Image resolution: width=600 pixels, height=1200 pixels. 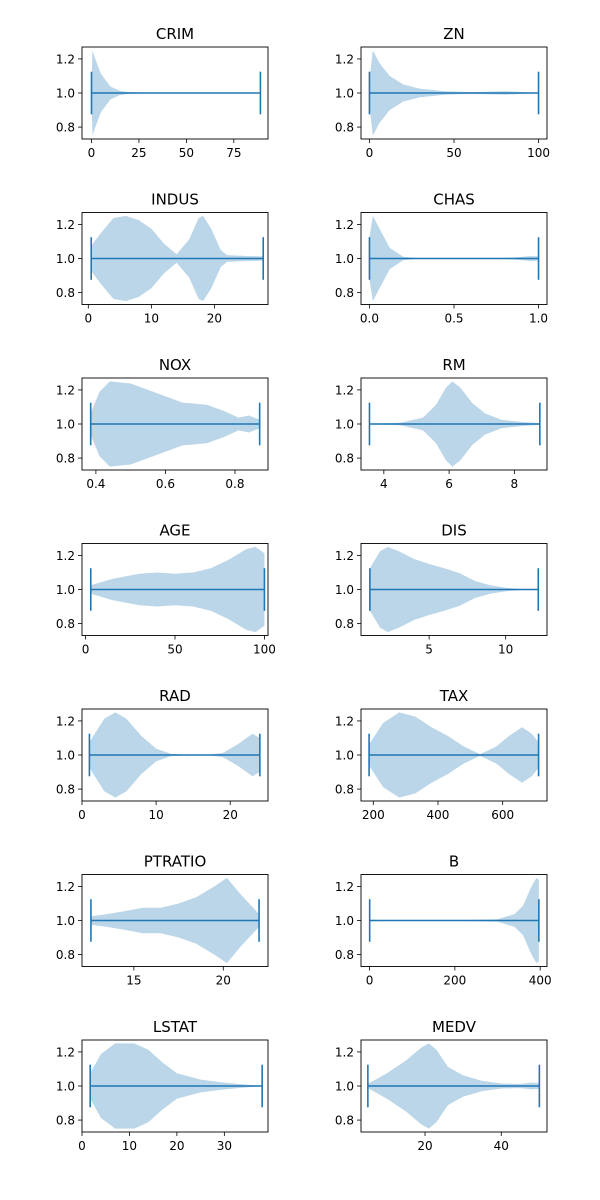 What do you see at coordinates (224, 1146) in the screenshot?
I see `x-tick-label: 30` at bounding box center [224, 1146].